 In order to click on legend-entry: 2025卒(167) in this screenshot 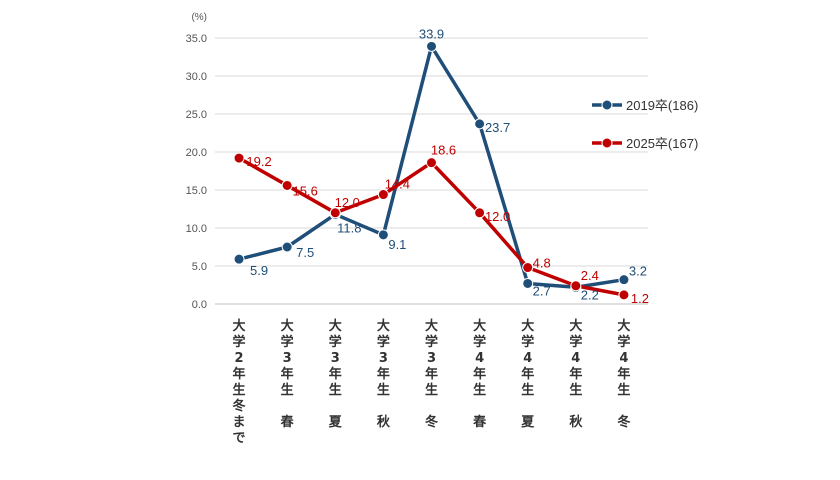, I will do `click(645, 143)`.